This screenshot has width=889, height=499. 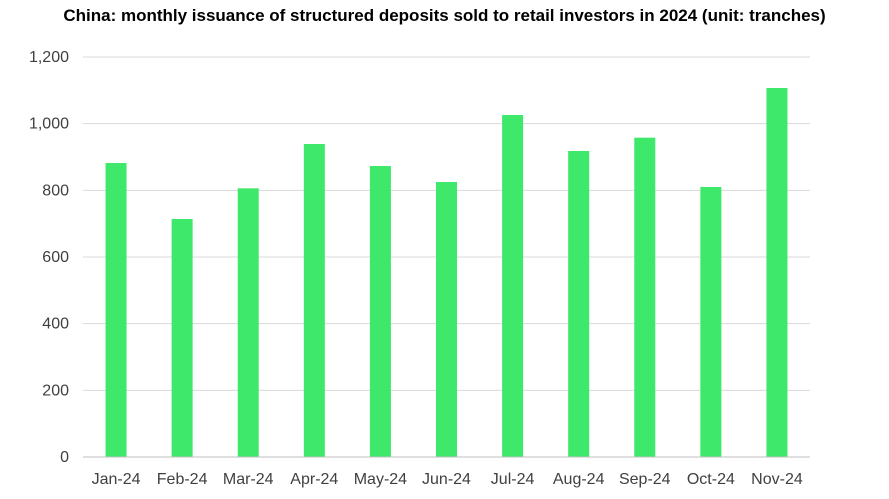 What do you see at coordinates (248, 479) in the screenshot?
I see `x-tick-label: Mar-24` at bounding box center [248, 479].